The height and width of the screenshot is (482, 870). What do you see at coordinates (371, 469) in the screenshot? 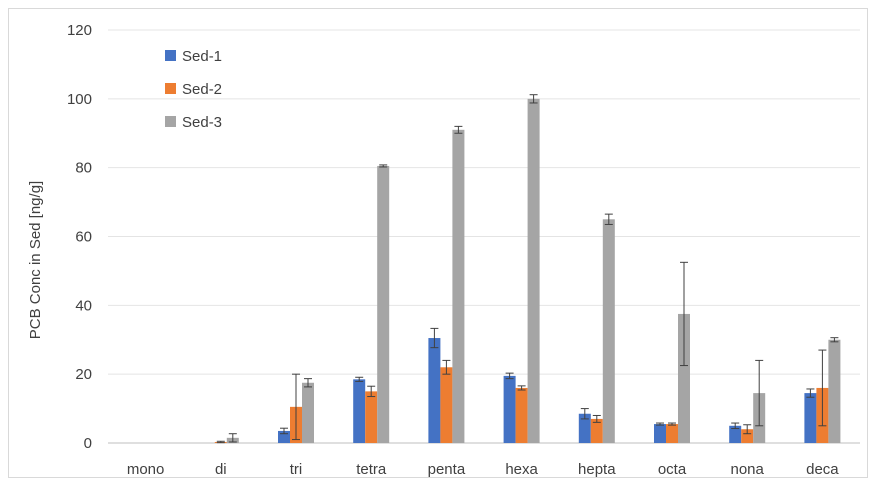
I see `x-tick-label: tetra` at bounding box center [371, 469].